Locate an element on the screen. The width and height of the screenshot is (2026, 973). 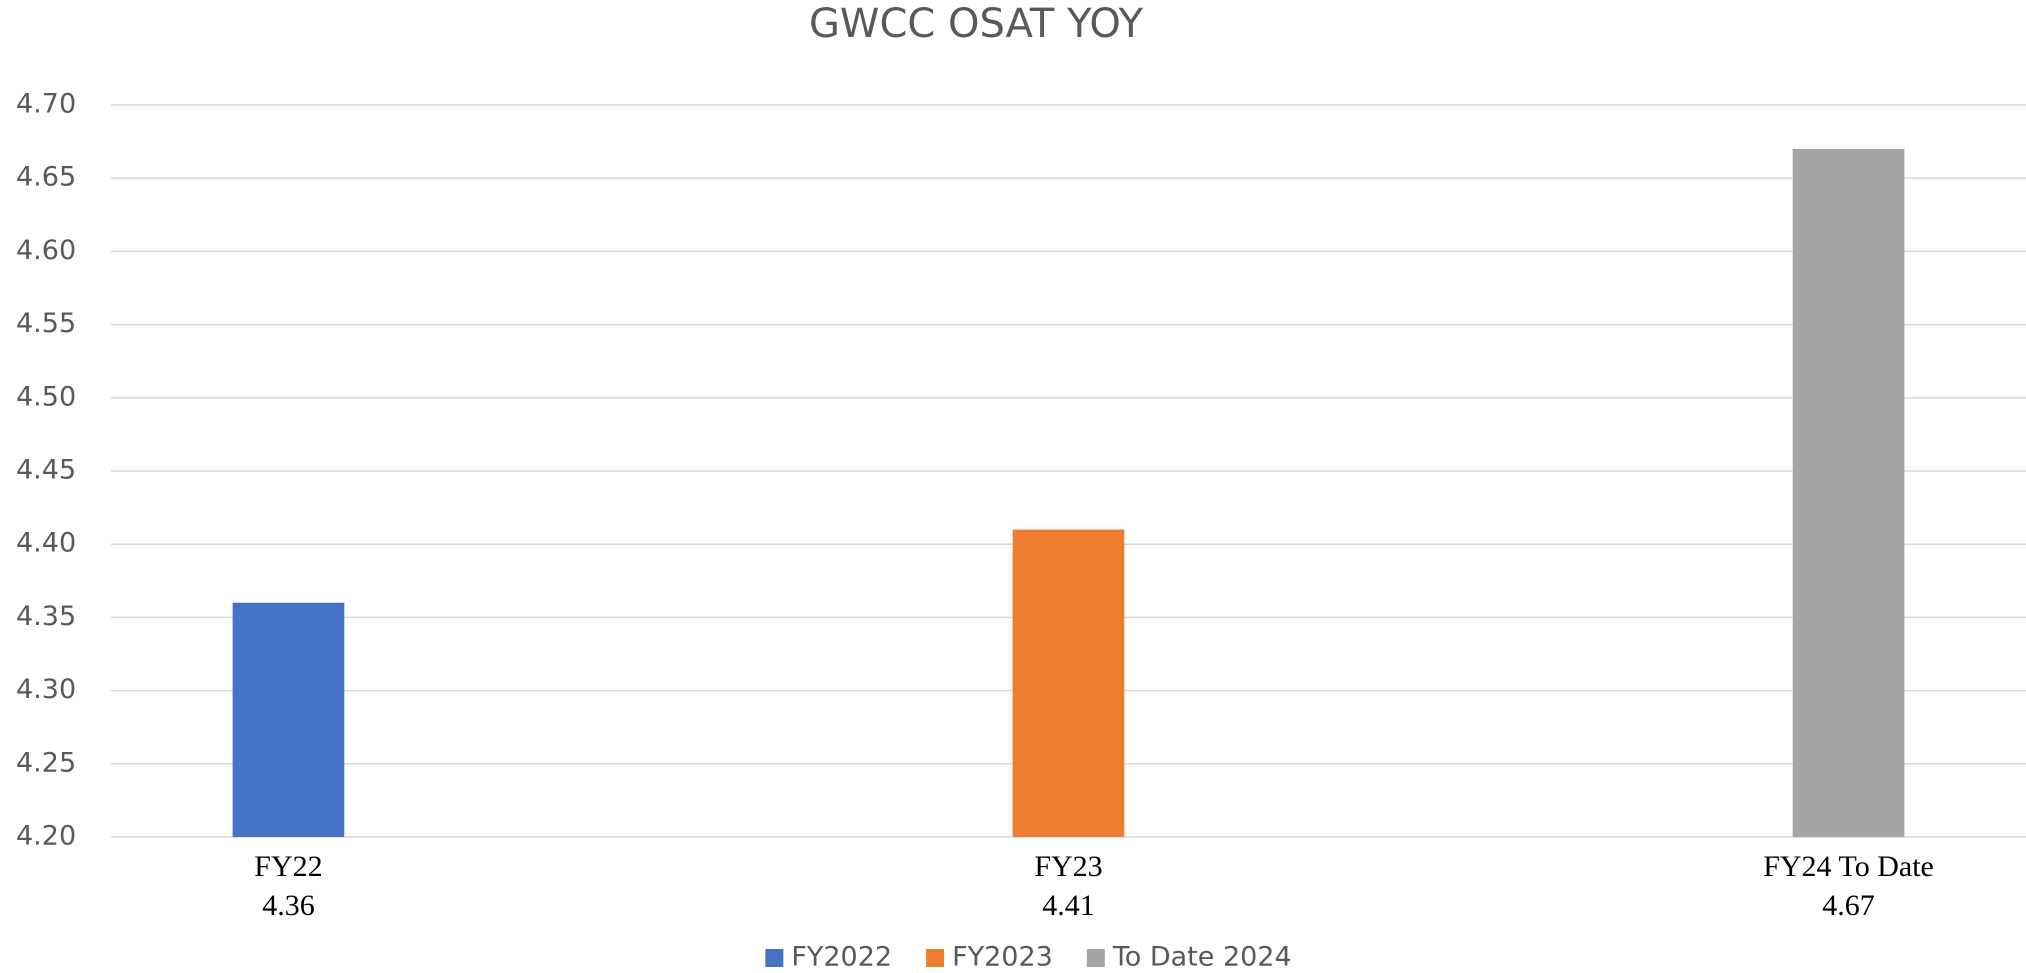
y-tick-label: 4.45 is located at coordinates (46, 470).